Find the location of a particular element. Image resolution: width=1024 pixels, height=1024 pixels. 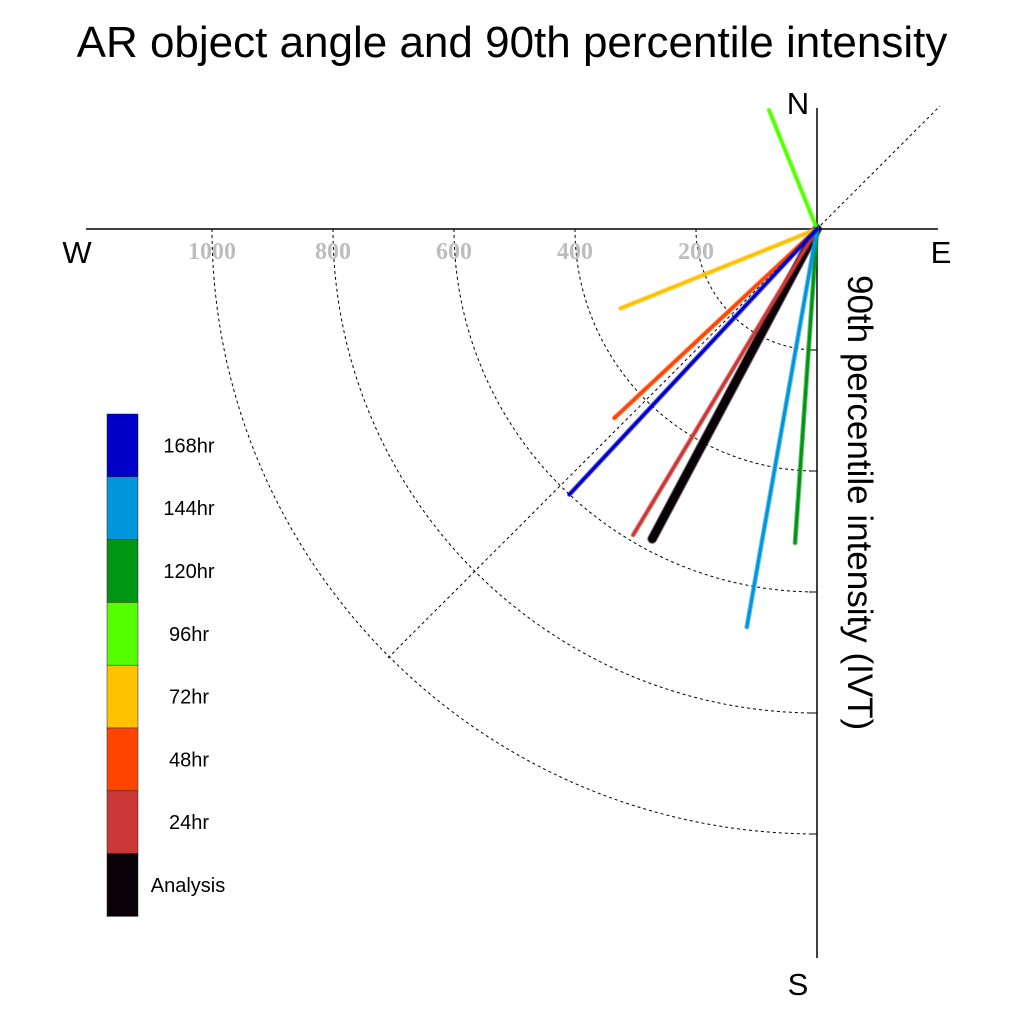

legend-label-72hr: 72hr is located at coordinates (189, 698).